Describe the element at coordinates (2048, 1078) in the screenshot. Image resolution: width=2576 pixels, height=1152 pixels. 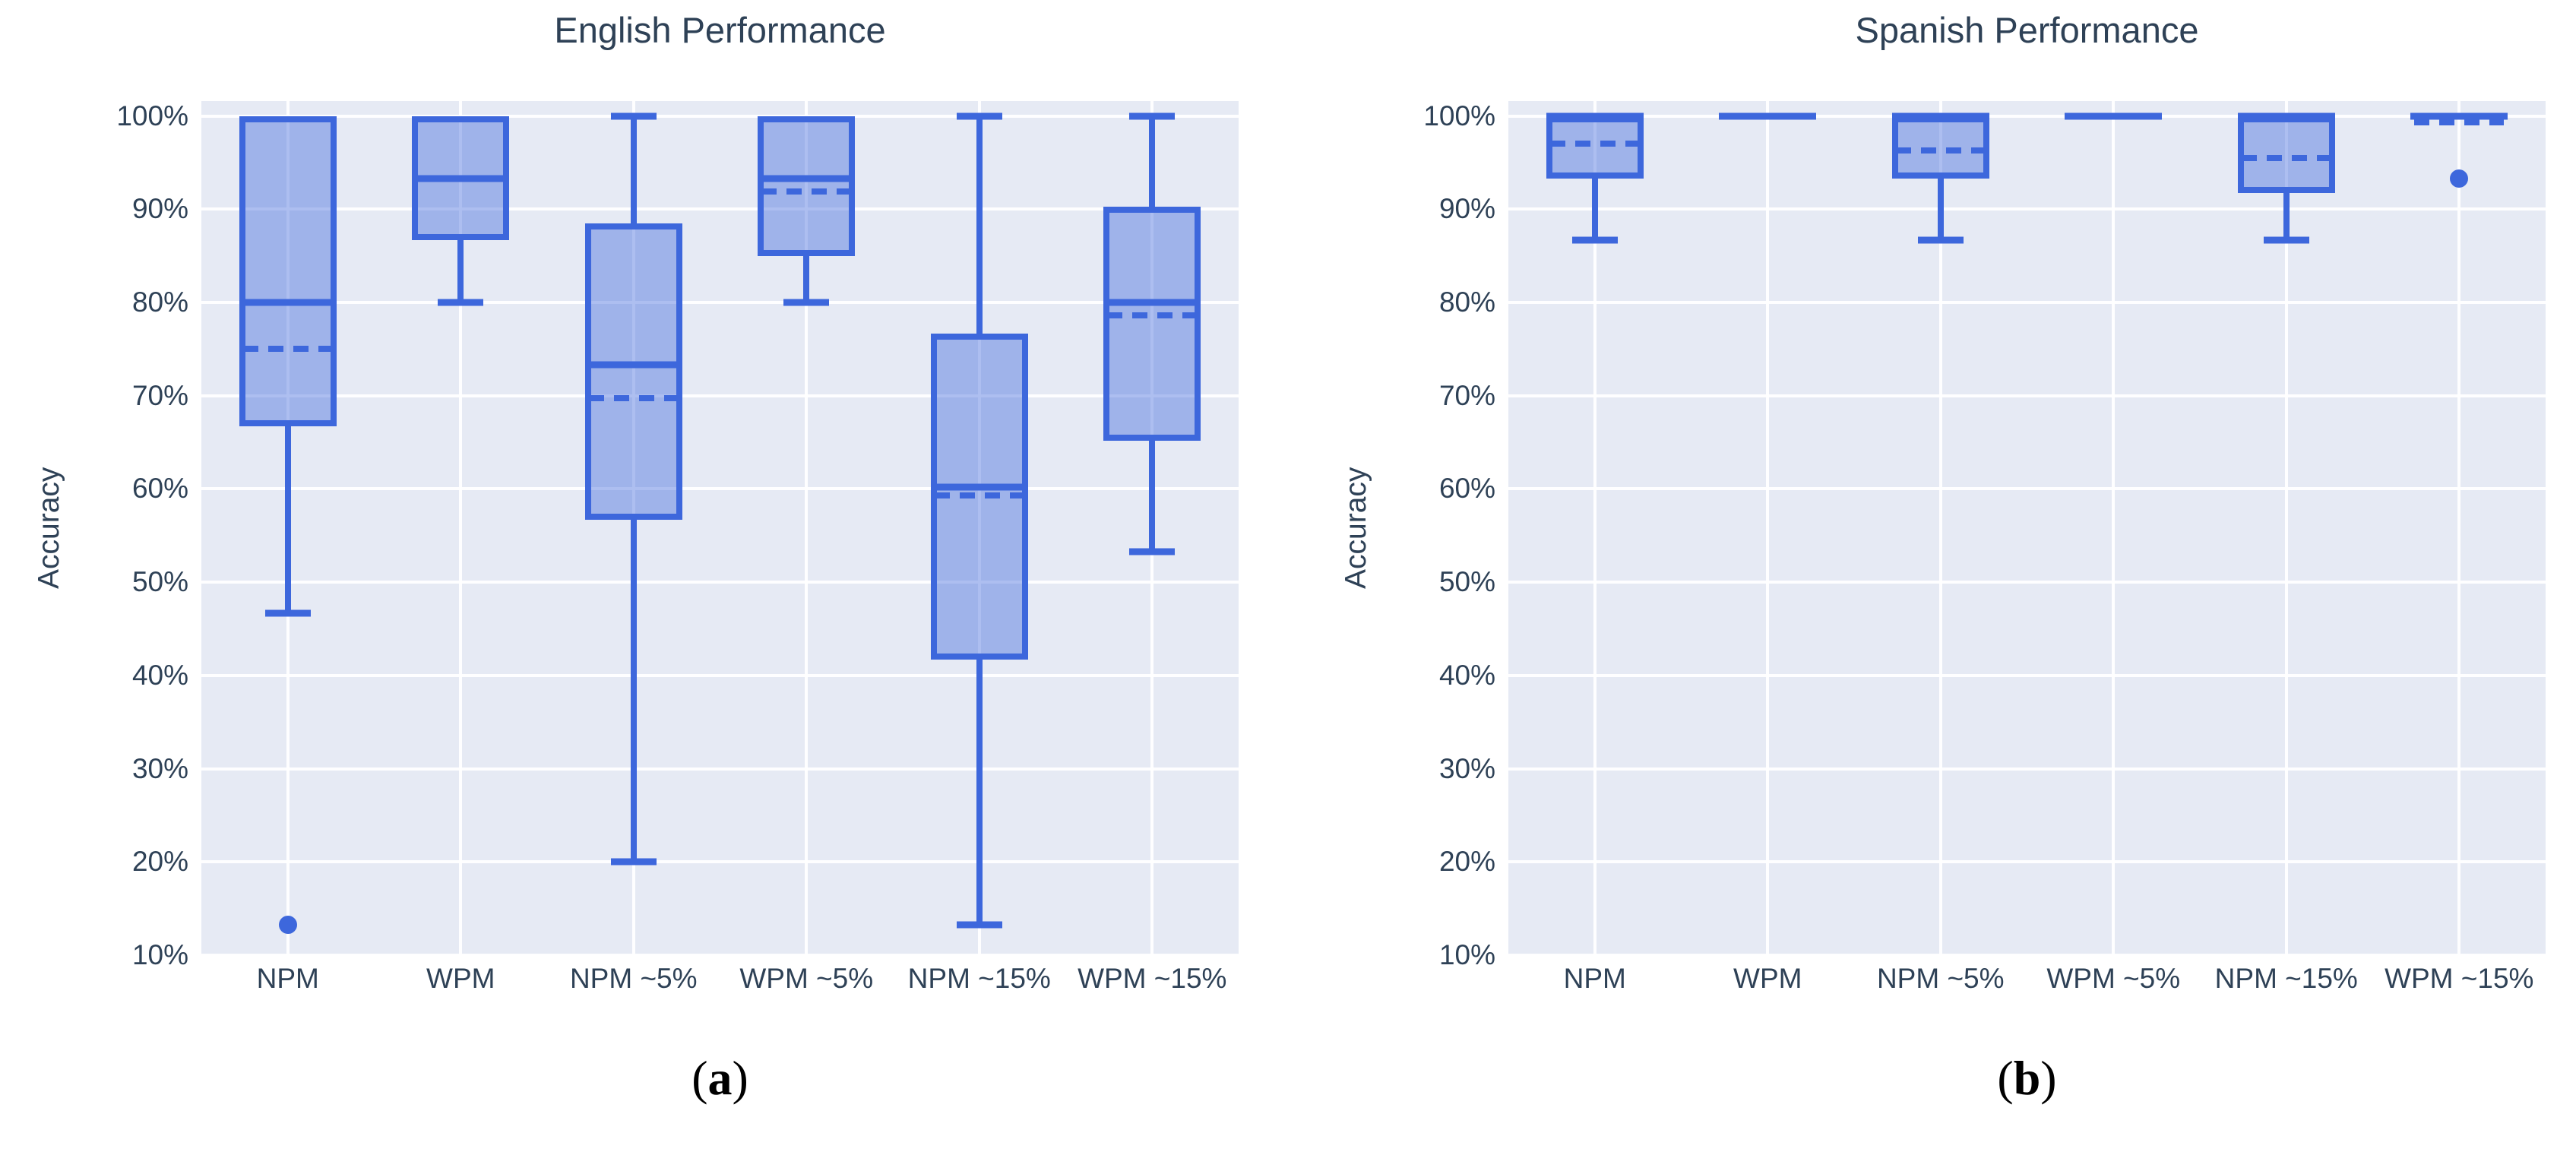
I see `caption-paren-close: )` at that location.